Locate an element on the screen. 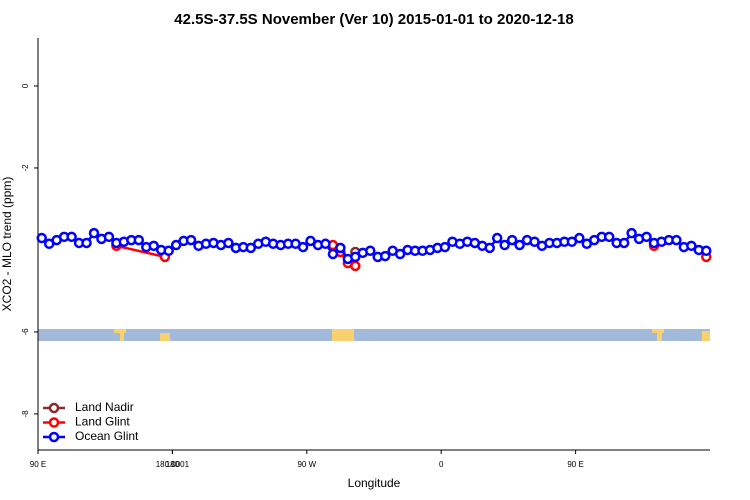 The image size is (750, 500). x-tick-label: 180 is located at coordinates (173, 464).